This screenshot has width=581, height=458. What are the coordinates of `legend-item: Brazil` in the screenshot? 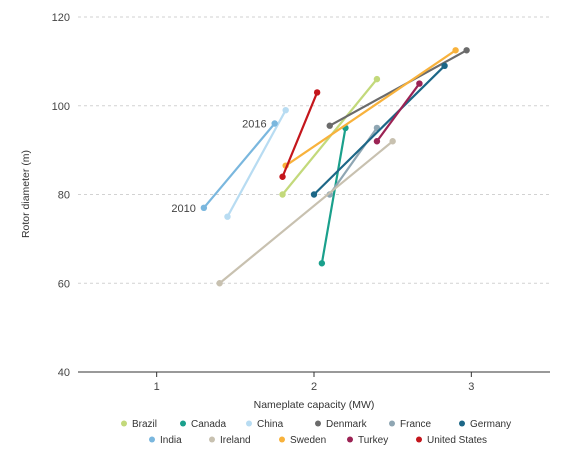 It's located at (139, 424).